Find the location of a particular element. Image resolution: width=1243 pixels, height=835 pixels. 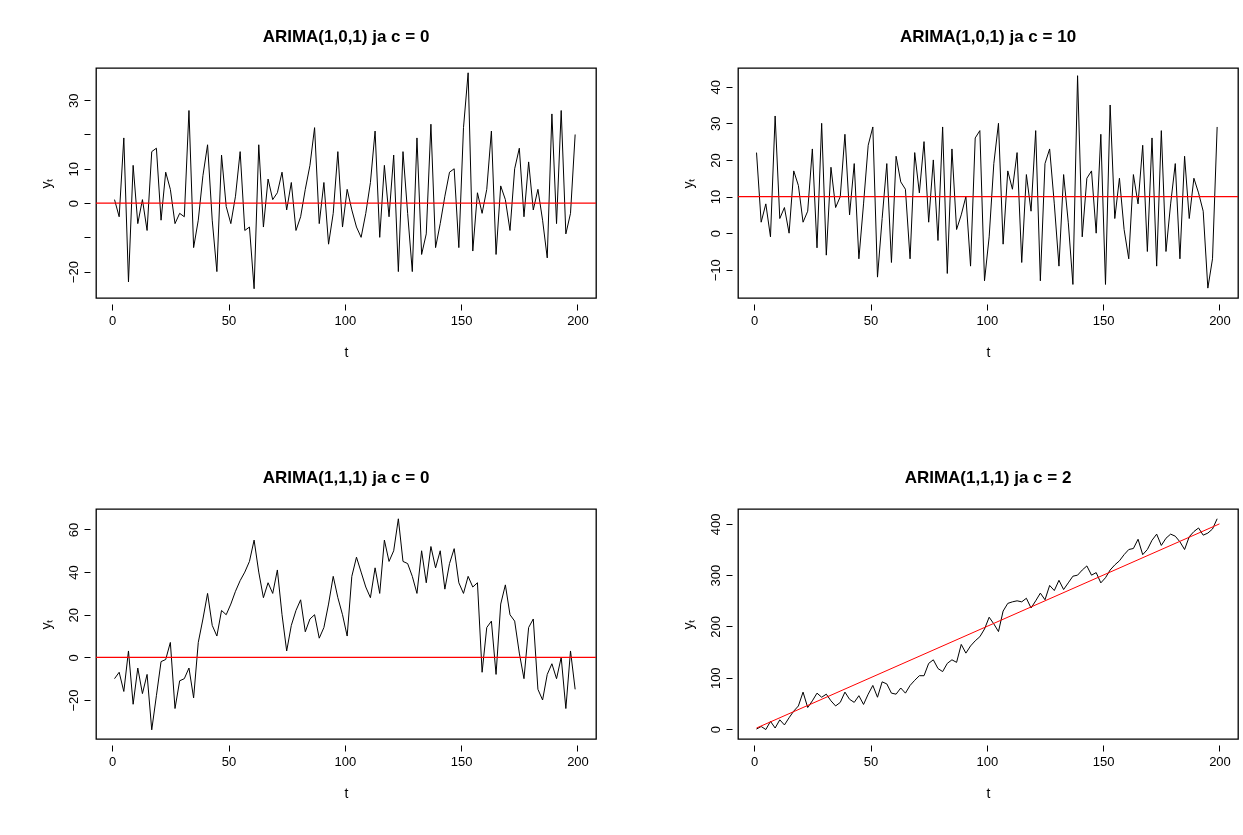

chart-title: ARIMA(1,0,1) ja c = 0 is located at coordinates (346, 36).